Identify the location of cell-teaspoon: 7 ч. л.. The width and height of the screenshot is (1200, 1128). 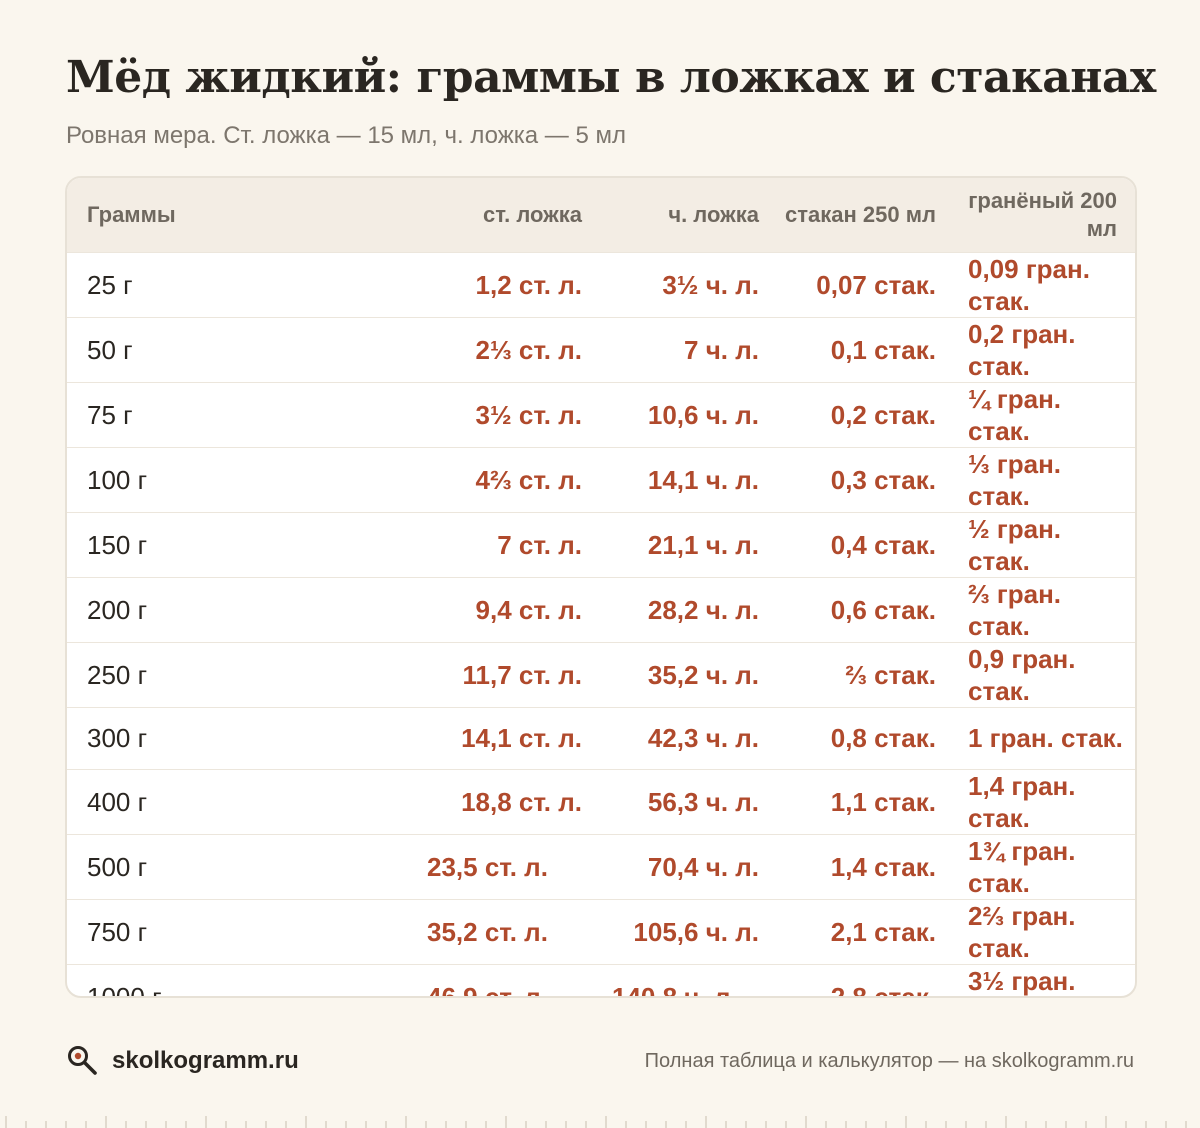
(721, 349).